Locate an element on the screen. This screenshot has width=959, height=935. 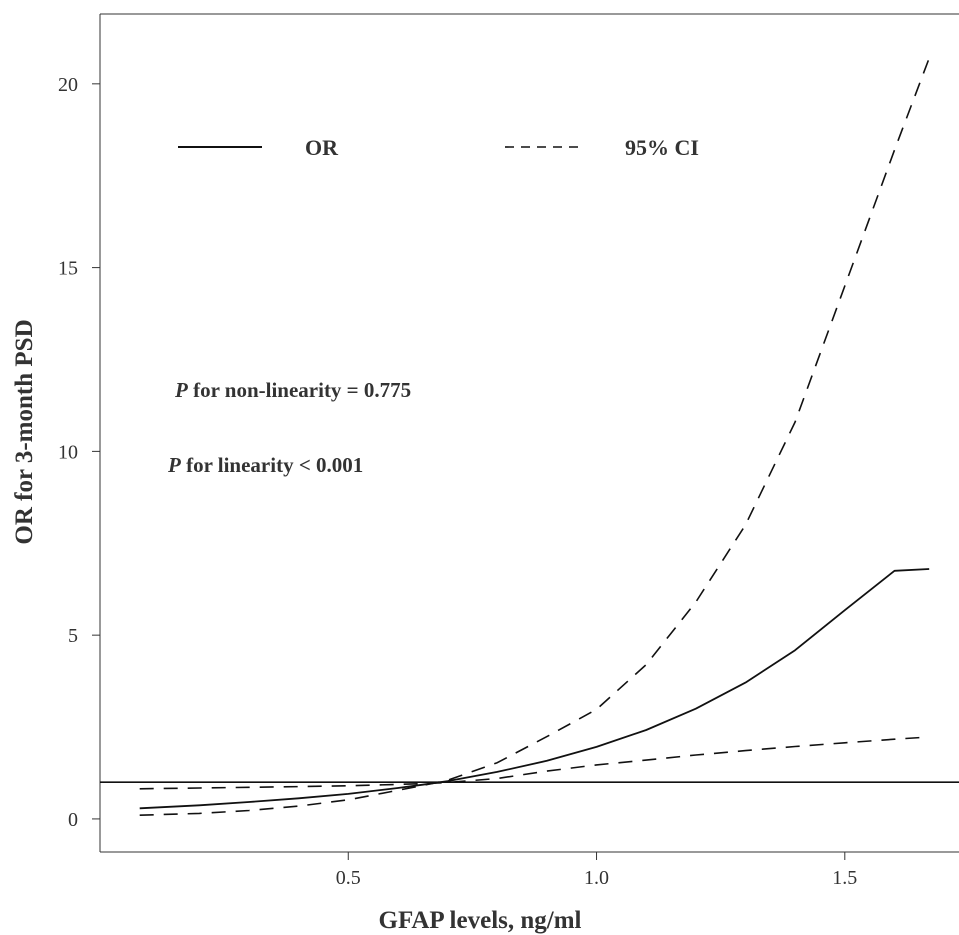
annotation-nonlinearity-p: P is located at coordinates (181, 390).